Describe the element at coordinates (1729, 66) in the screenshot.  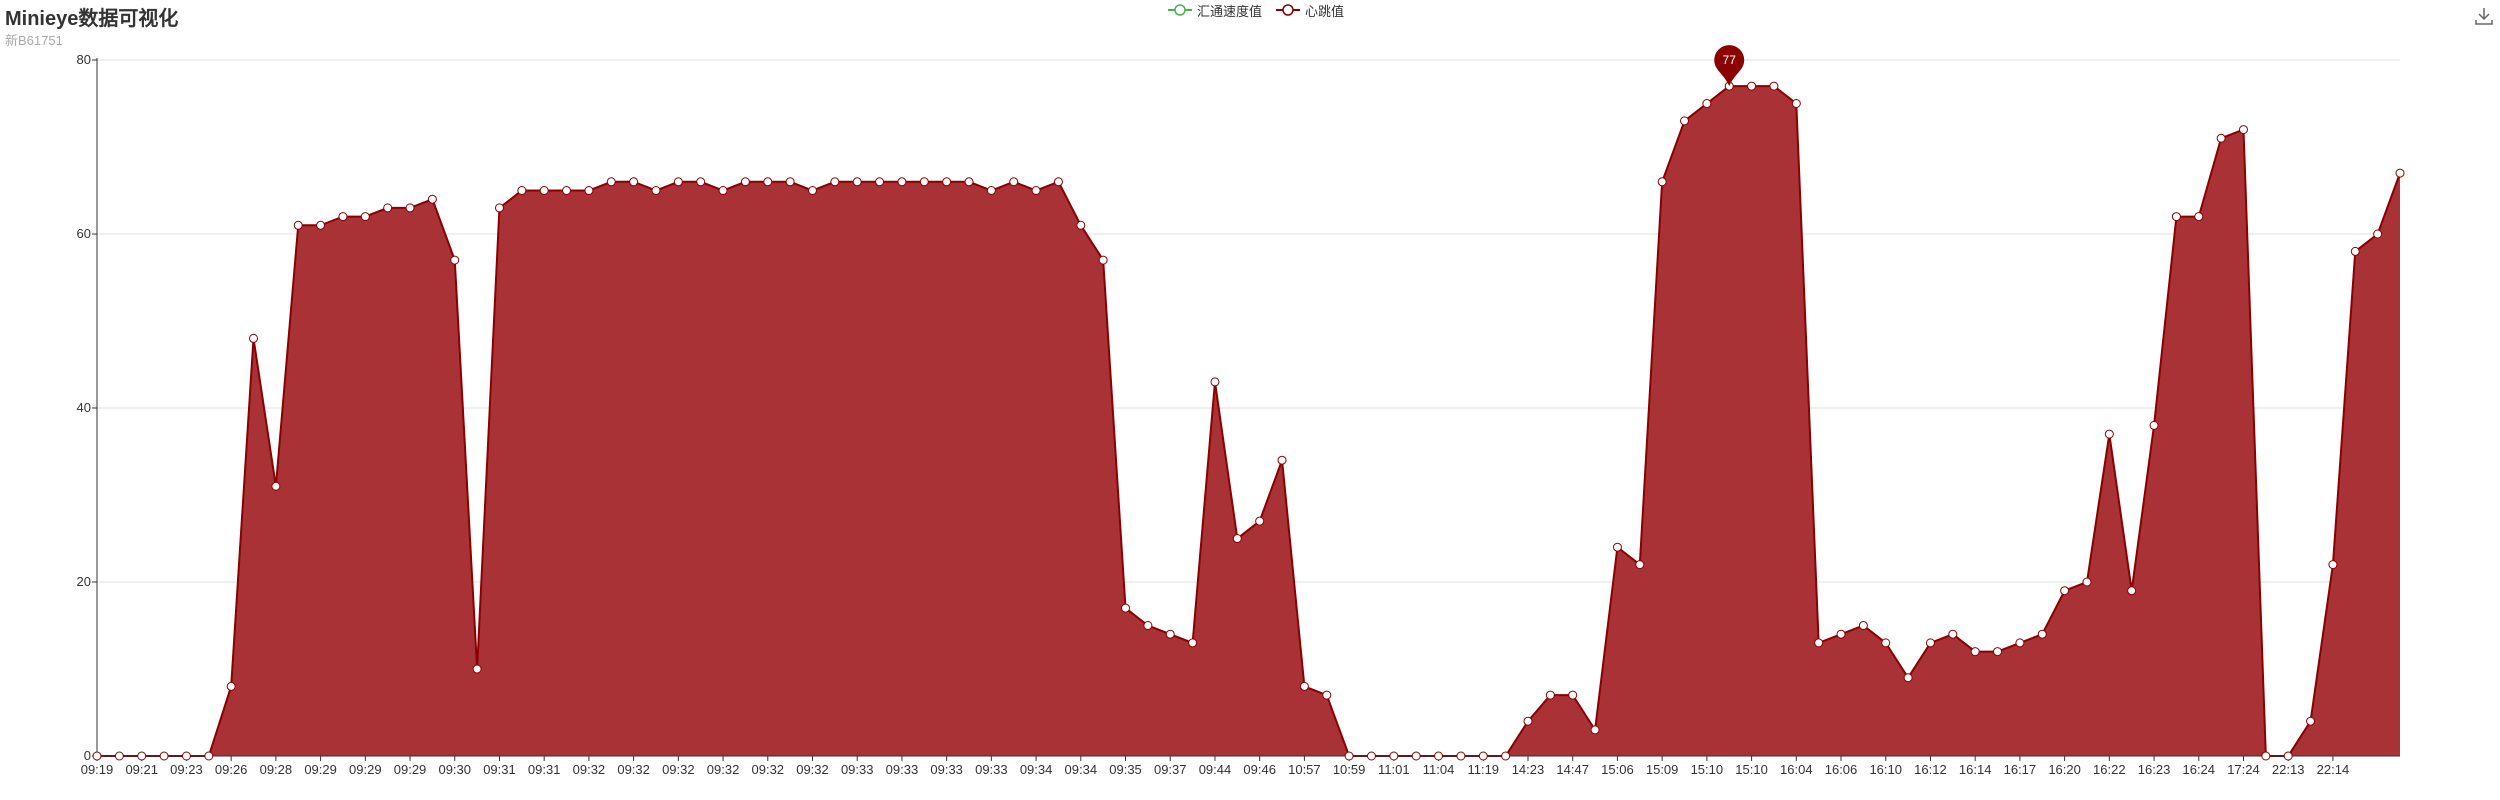
I see `markpoint-pin` at that location.